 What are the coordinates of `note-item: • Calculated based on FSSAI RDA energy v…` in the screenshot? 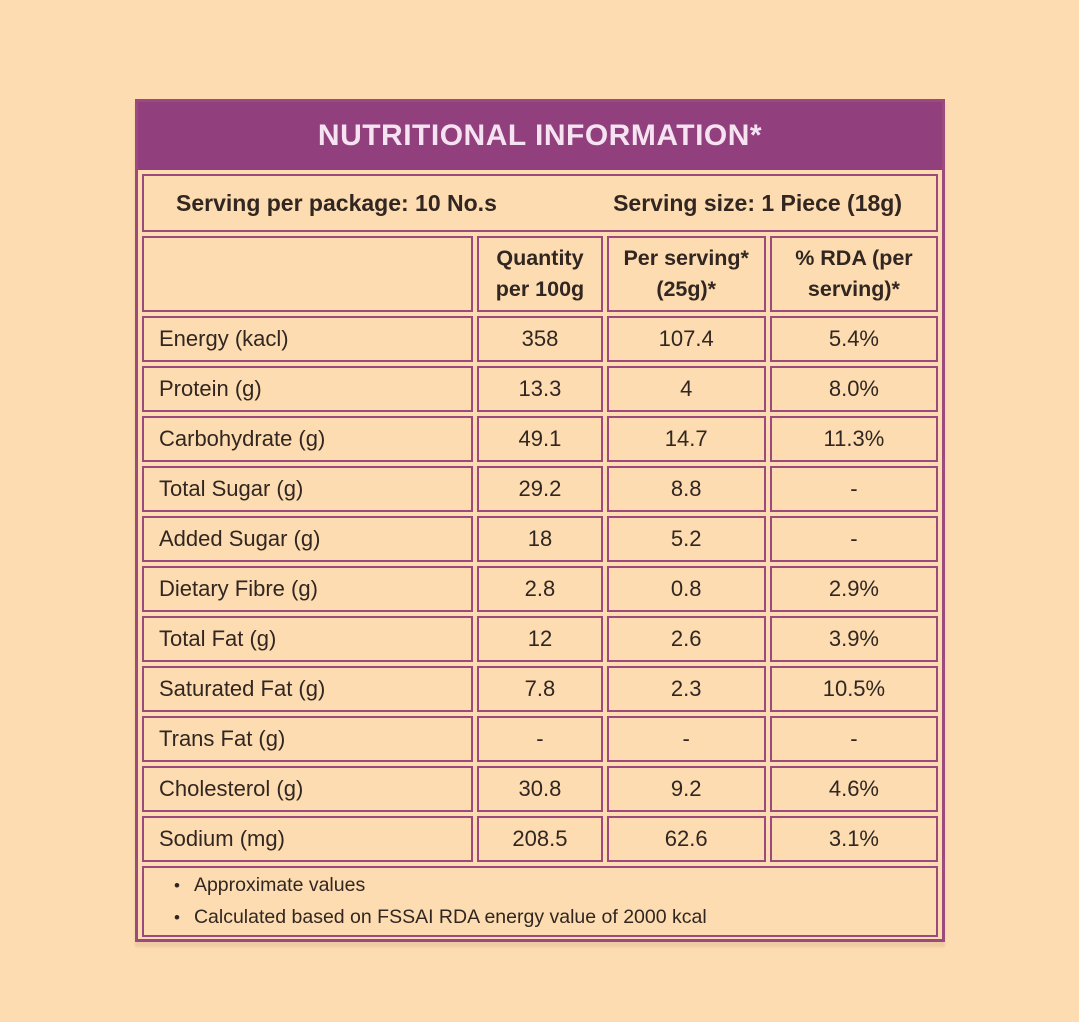 It's located at (550, 917).